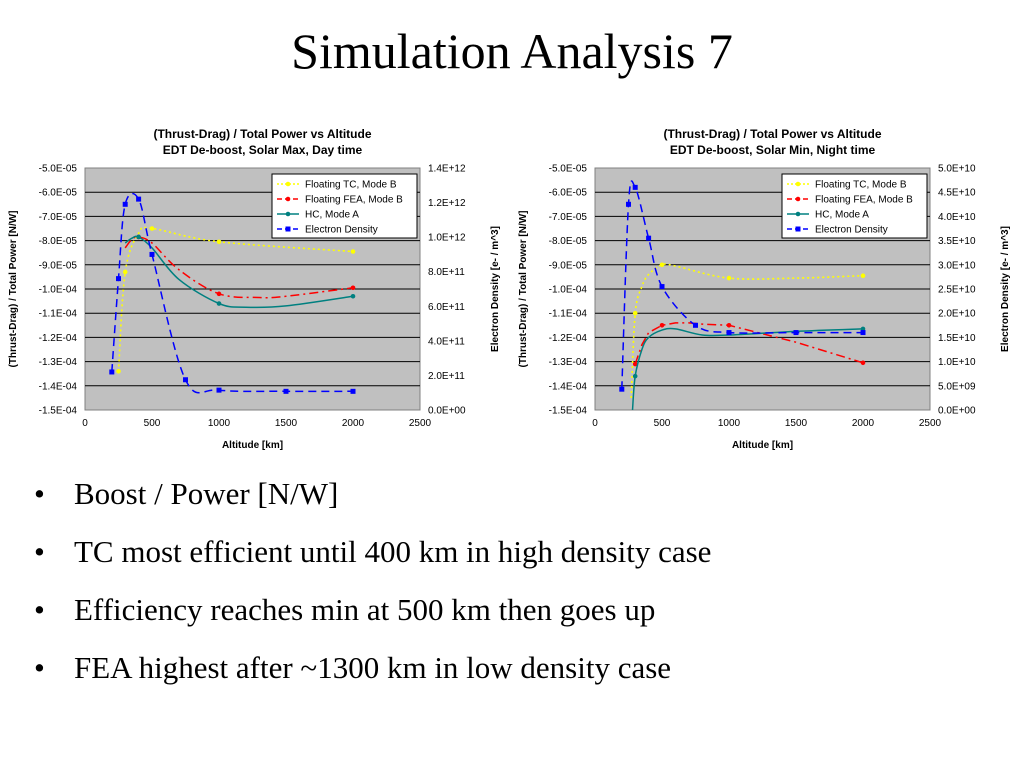 The height and width of the screenshot is (768, 1024). What do you see at coordinates (58, 241) in the screenshot?
I see `y-tick-label: -8.0E-05` at bounding box center [58, 241].